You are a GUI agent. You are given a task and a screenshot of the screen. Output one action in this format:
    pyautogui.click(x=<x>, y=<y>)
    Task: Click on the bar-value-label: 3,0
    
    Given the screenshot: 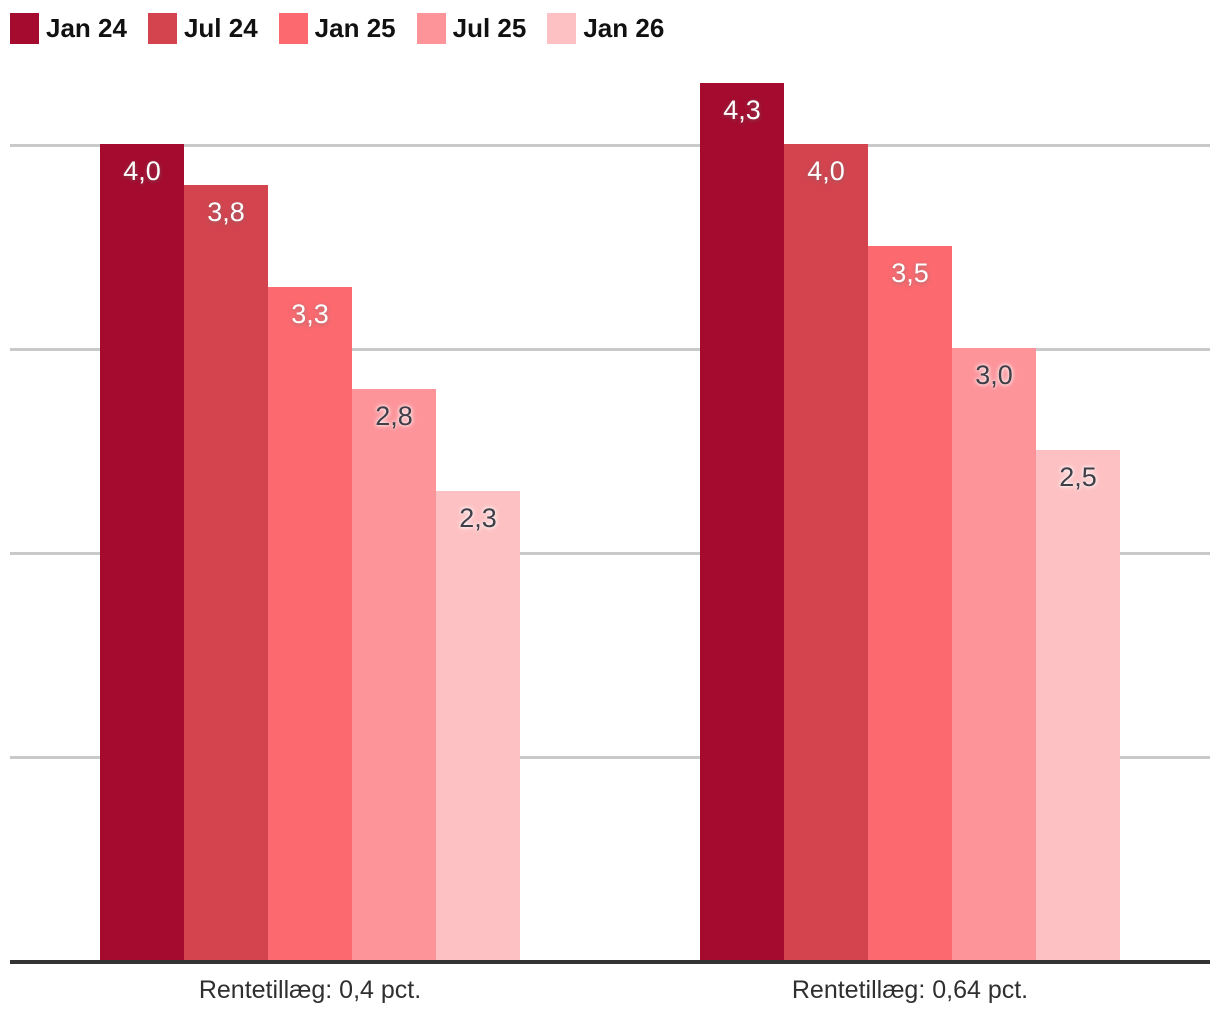 What is the action you would take?
    pyautogui.click(x=994, y=375)
    